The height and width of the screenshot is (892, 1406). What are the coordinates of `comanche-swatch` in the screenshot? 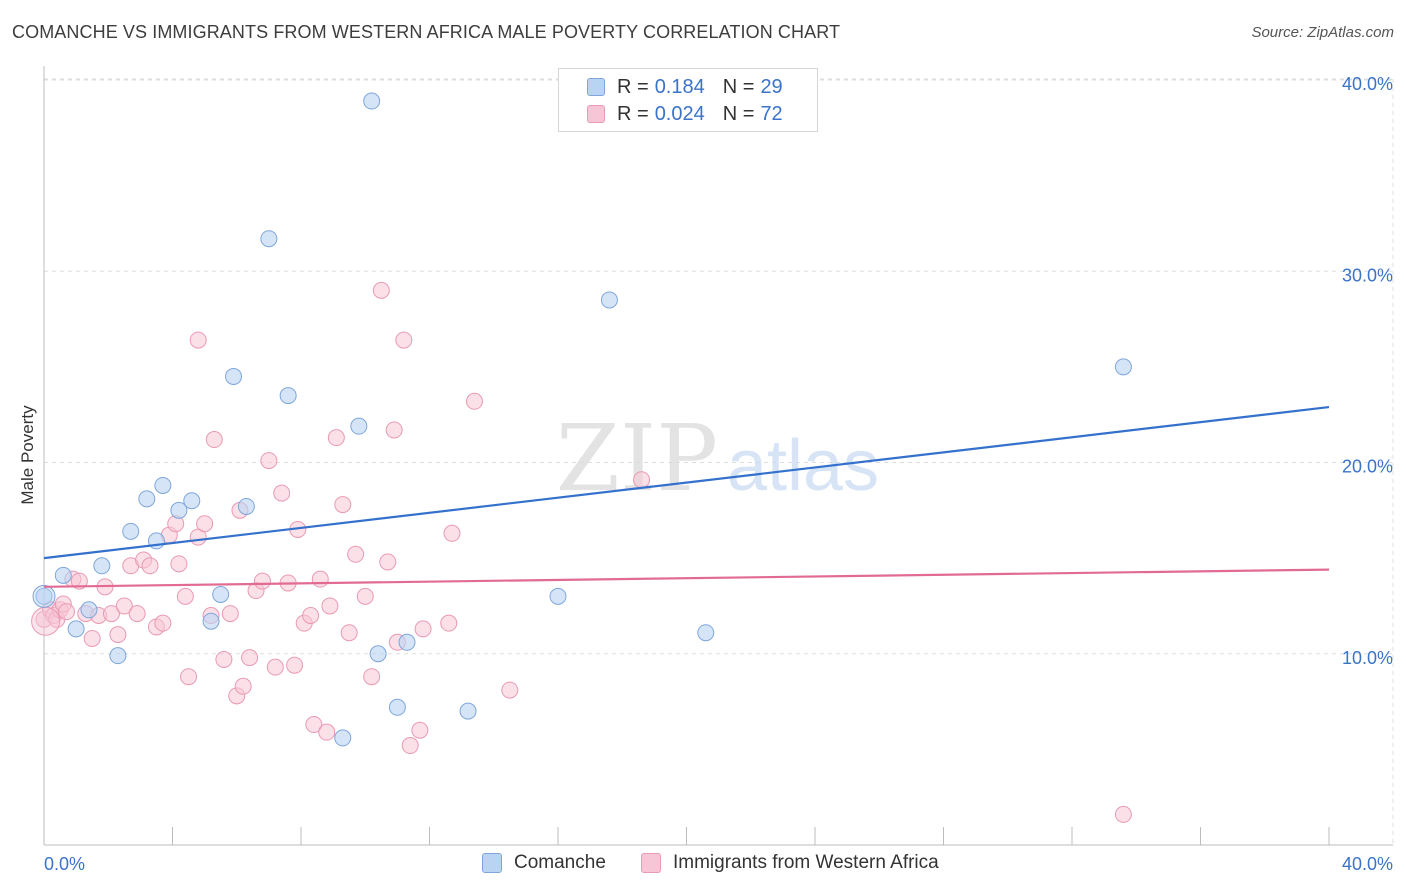 It's located at (492, 863).